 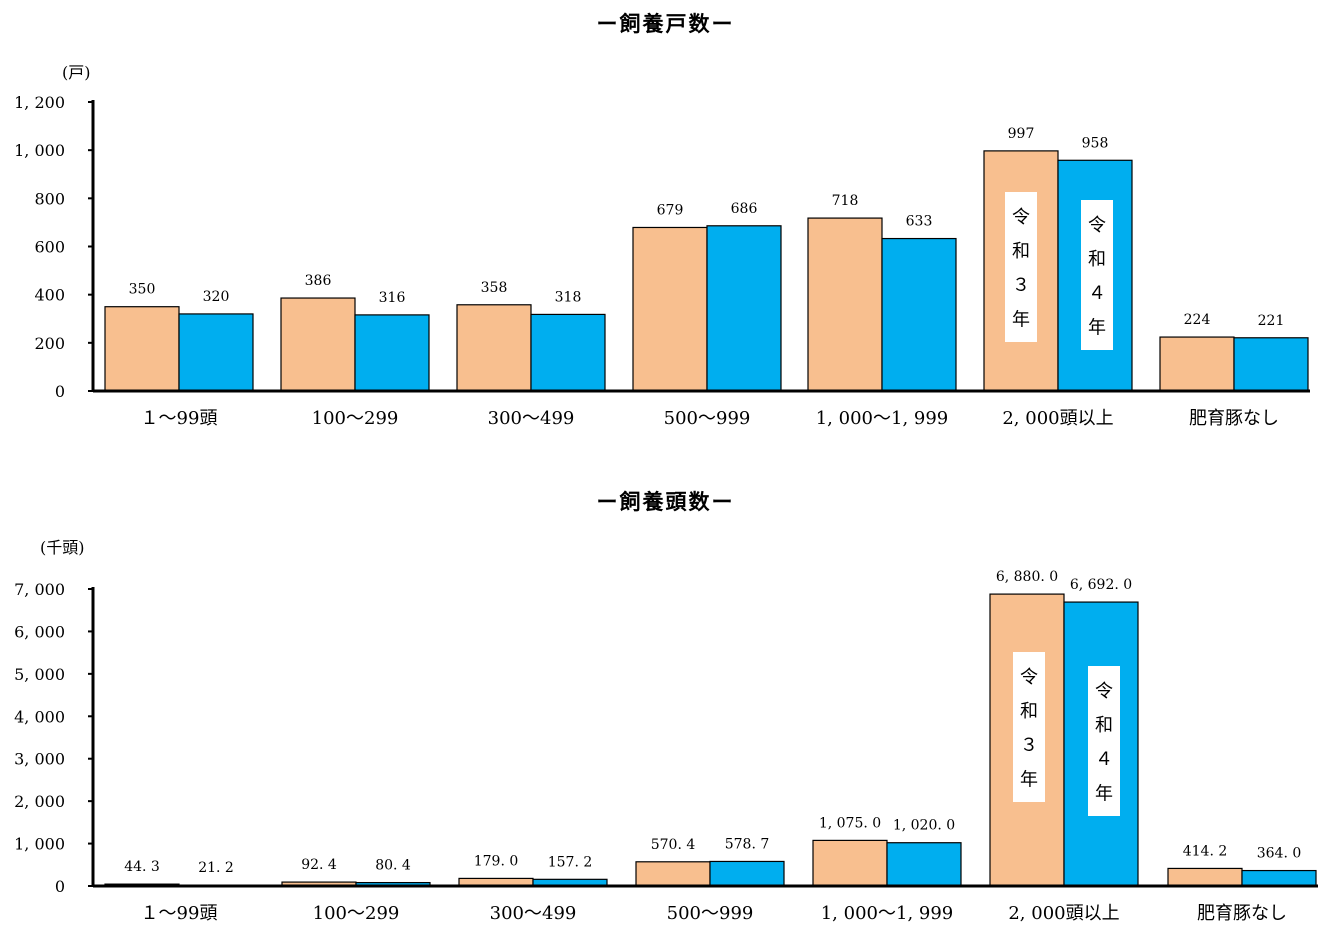 What do you see at coordinates (1027, 577) in the screenshot?
I see `data-label: 6, 880. 0` at bounding box center [1027, 577].